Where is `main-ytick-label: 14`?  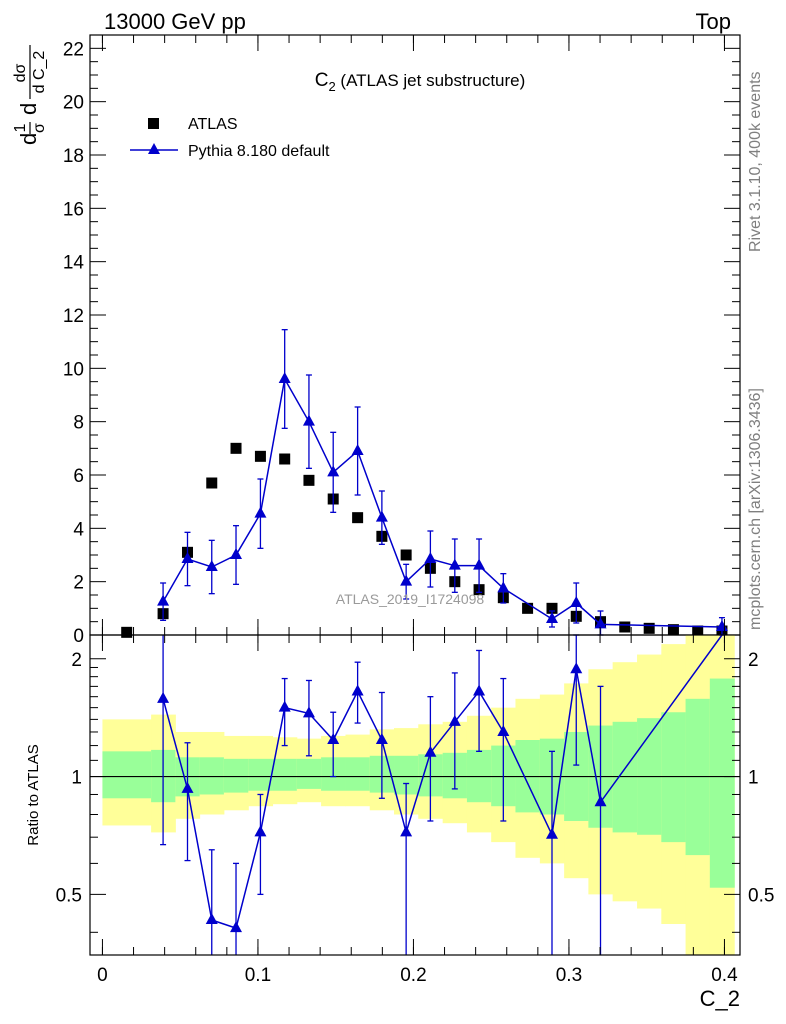 main-ytick-label: 14 is located at coordinates (74, 263).